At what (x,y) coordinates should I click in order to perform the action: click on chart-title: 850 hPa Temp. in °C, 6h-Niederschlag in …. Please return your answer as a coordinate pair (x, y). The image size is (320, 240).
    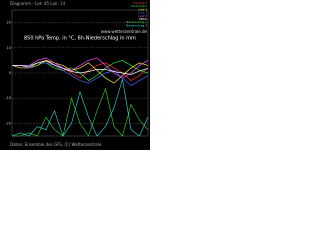
    Looking at the image, I should click on (80, 39).